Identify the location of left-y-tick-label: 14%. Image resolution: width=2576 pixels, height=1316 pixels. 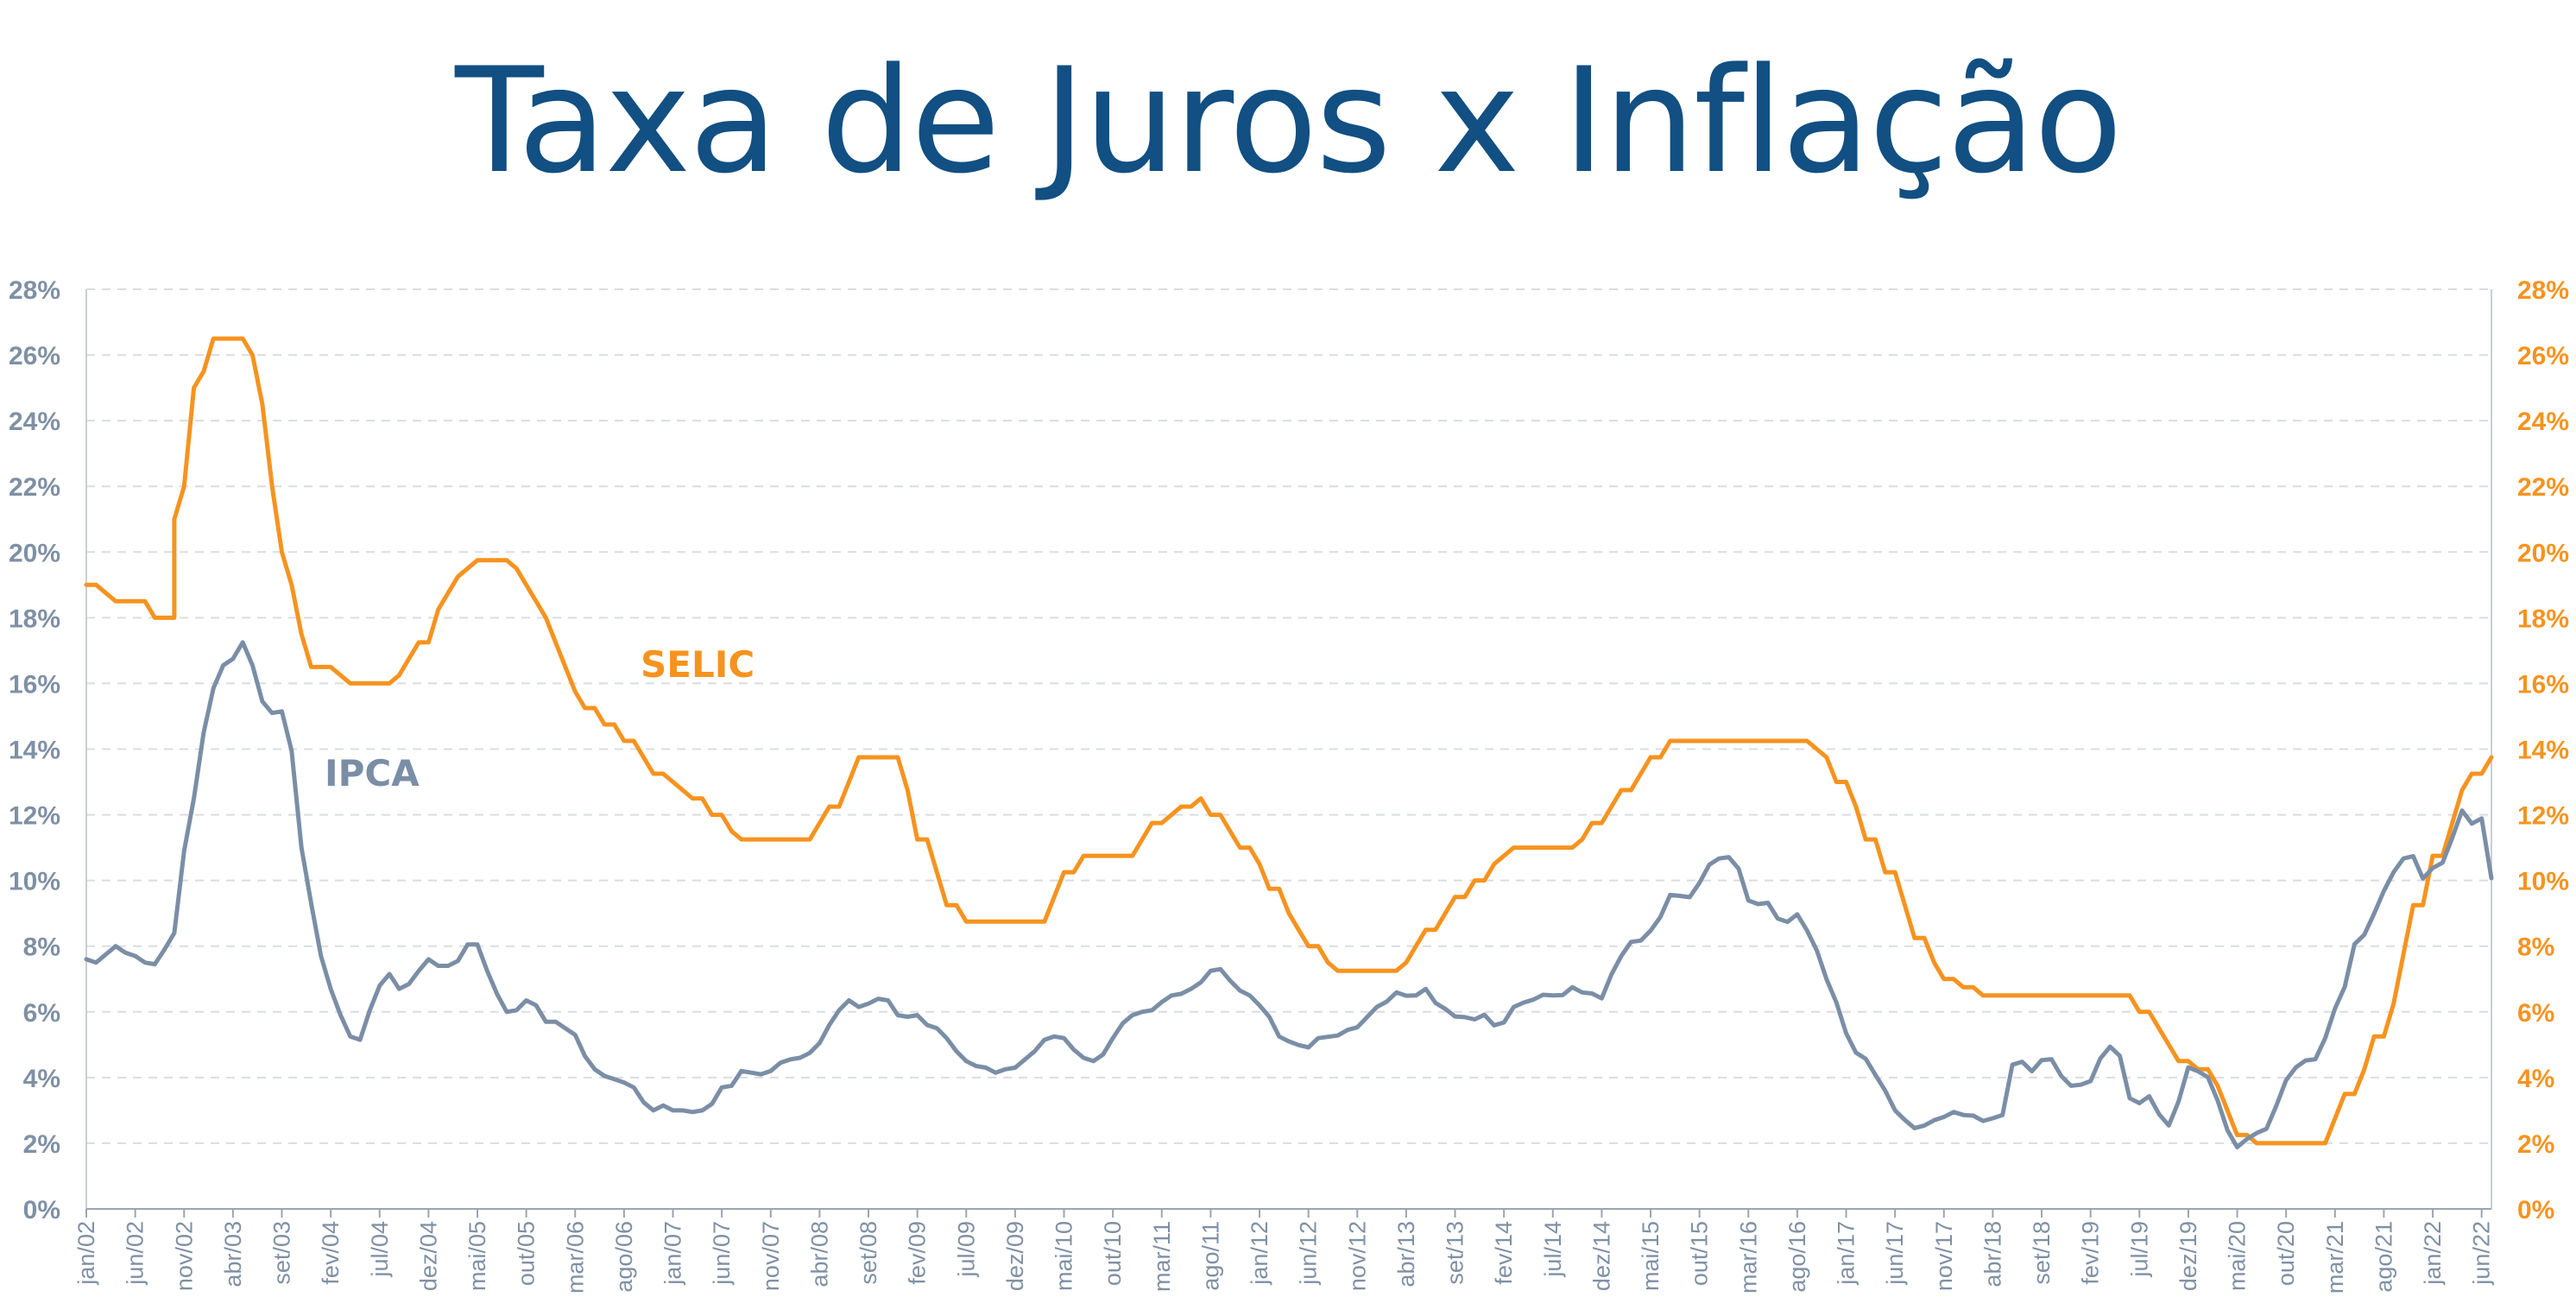
(34, 751).